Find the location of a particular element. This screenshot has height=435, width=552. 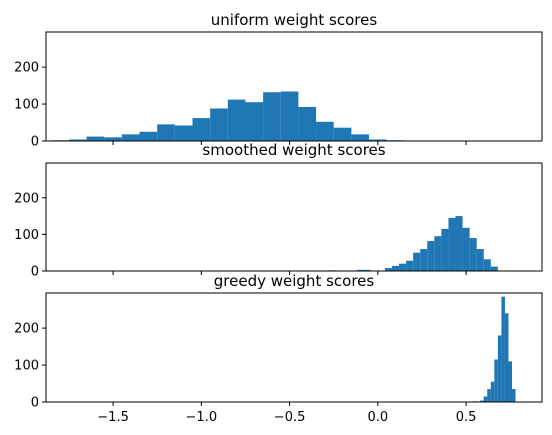

x-axis-ticks: −1.5 −1.0 −0.5 0.0 0.5 is located at coordinates (286, 413).